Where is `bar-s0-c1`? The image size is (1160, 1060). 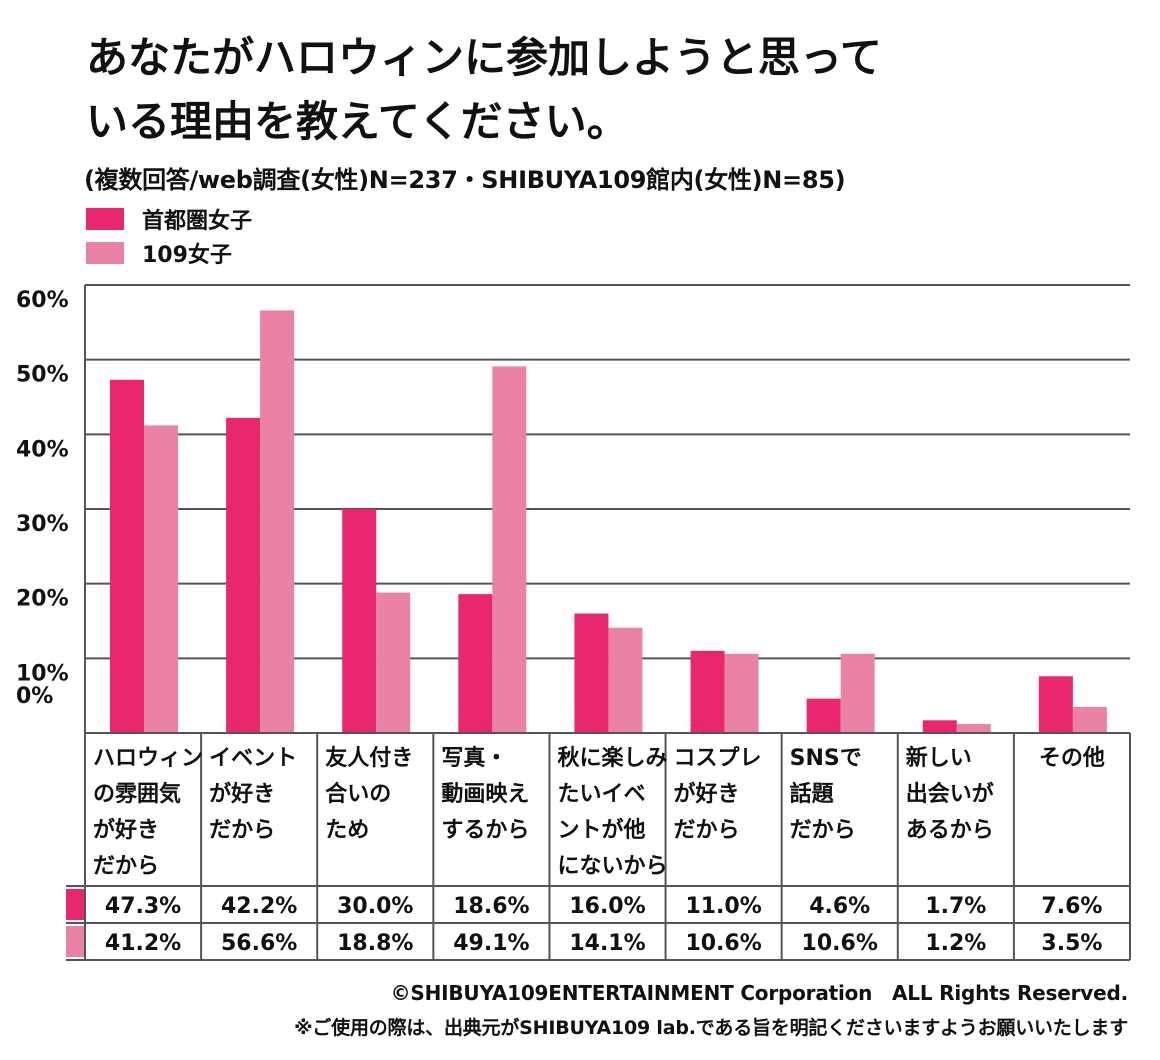 bar-s0-c1 is located at coordinates (243, 575).